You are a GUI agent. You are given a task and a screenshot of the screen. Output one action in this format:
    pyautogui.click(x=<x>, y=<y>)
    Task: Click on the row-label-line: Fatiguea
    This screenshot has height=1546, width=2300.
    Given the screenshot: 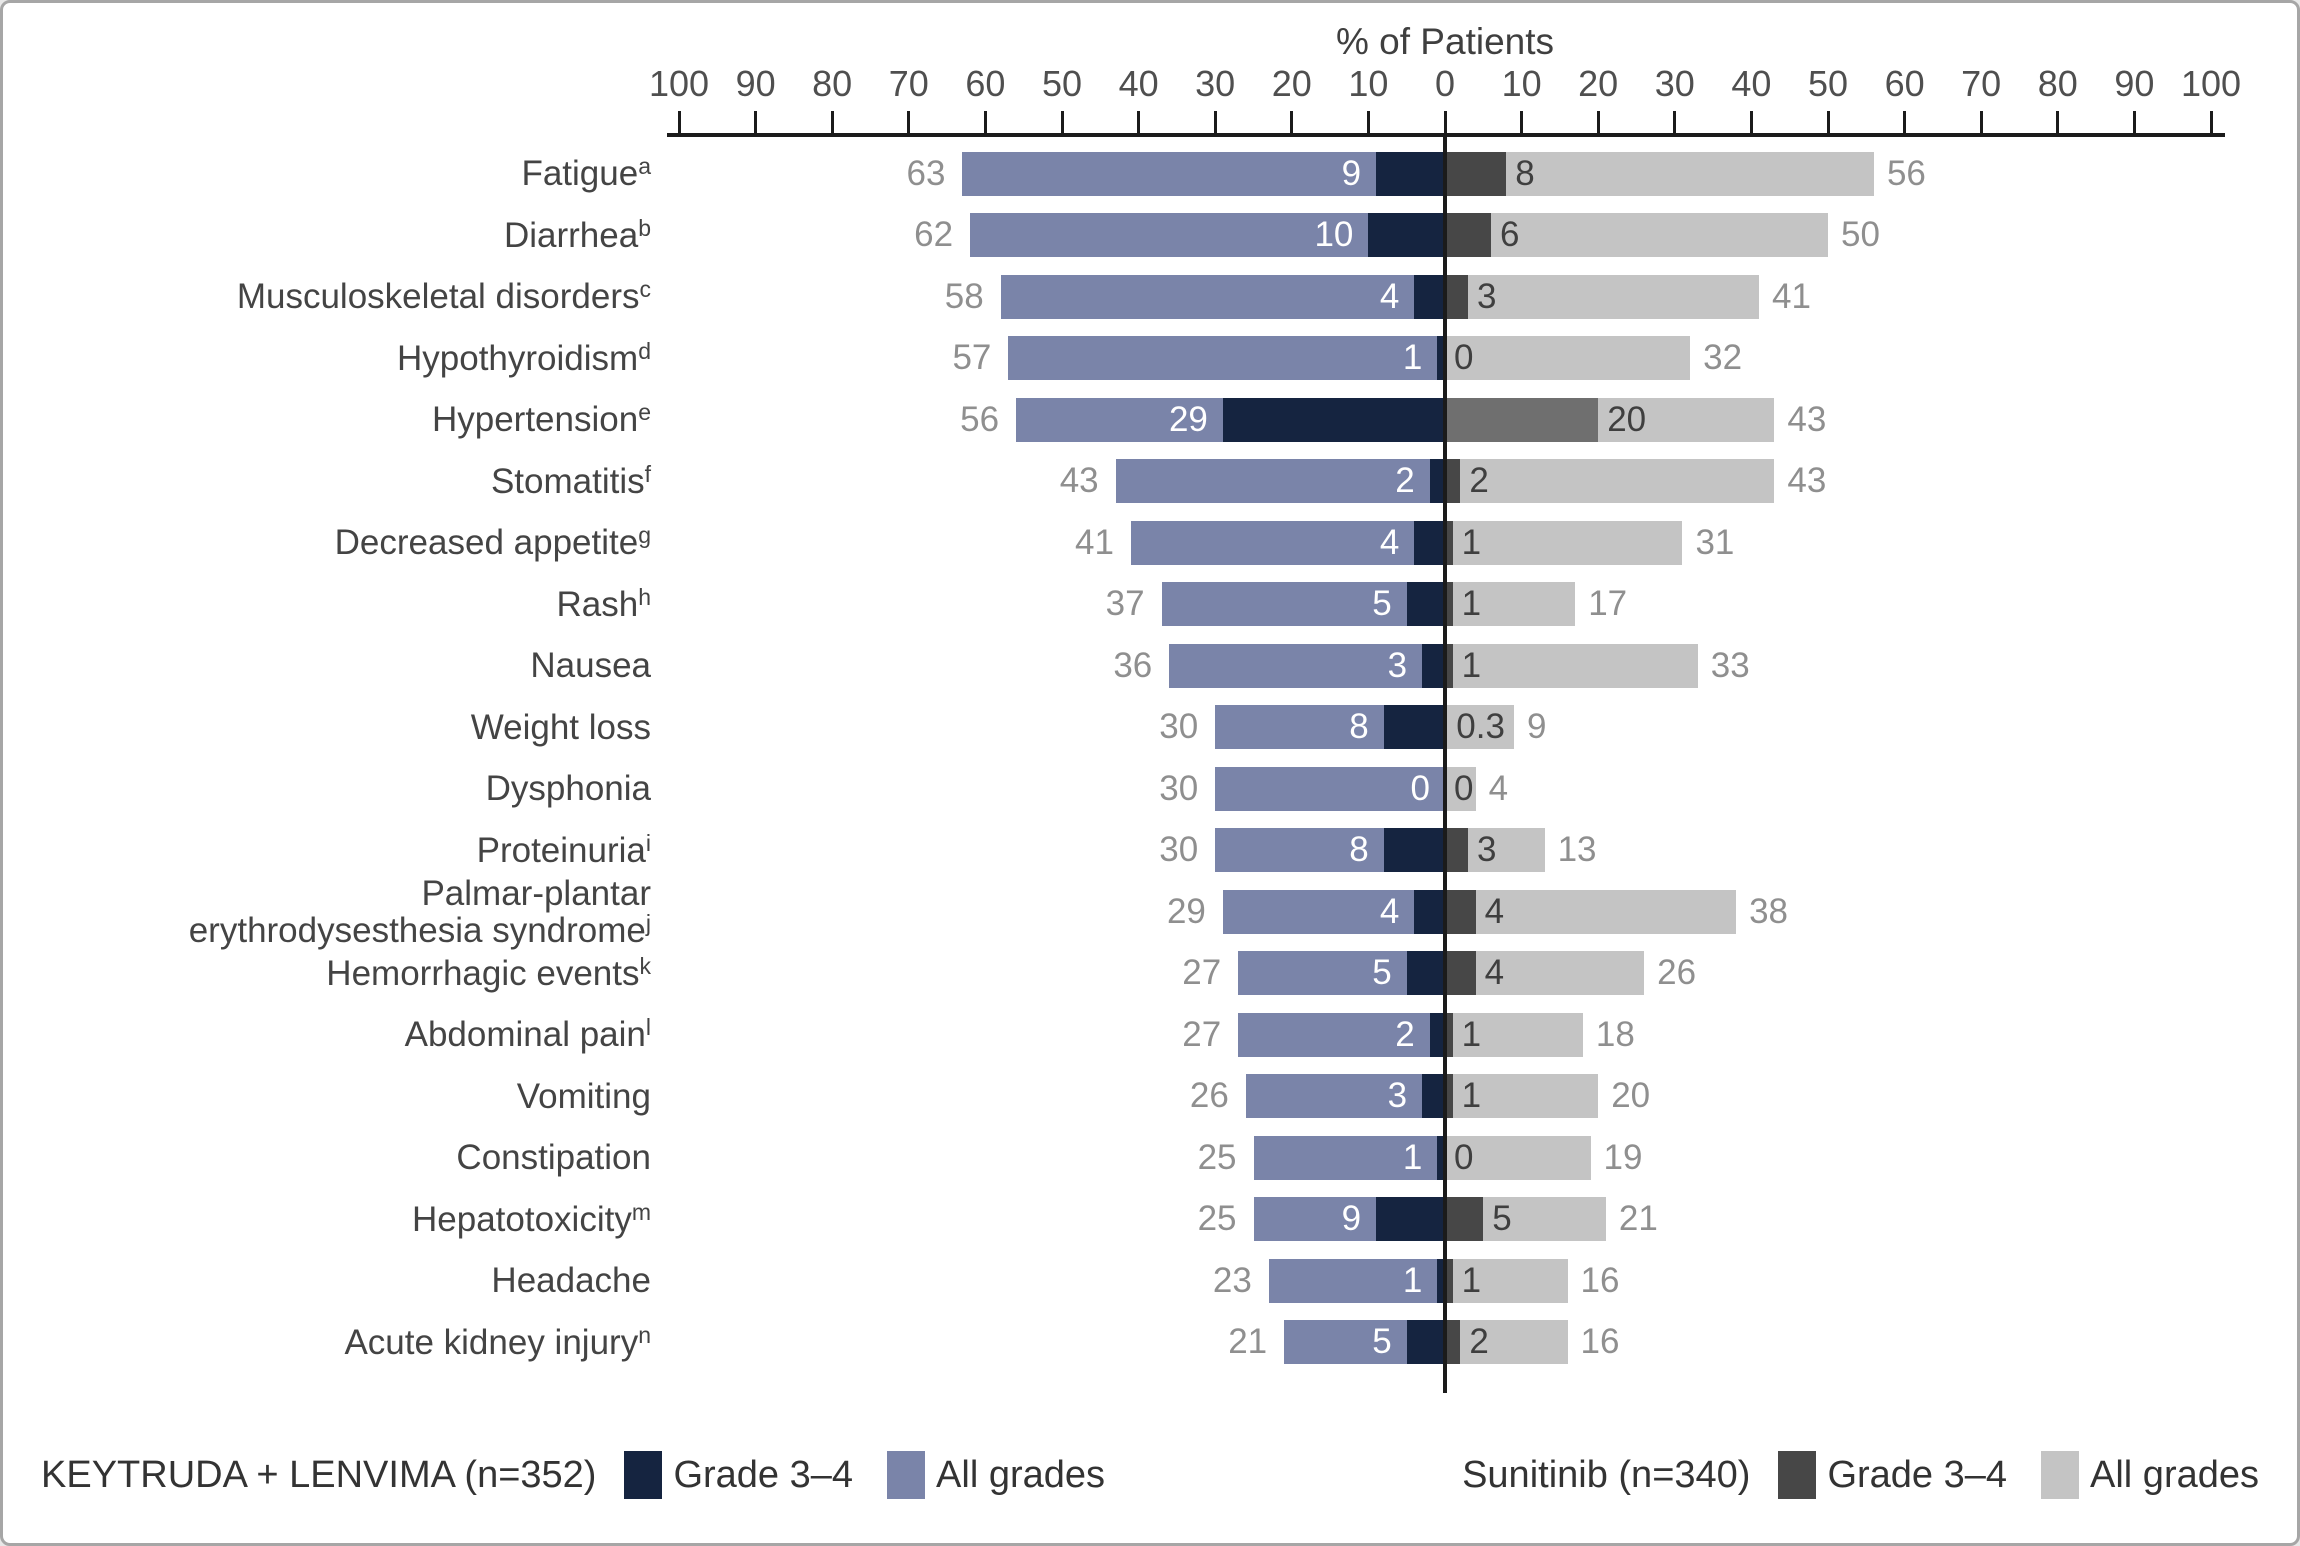 What is the action you would take?
    pyautogui.click(x=586, y=173)
    